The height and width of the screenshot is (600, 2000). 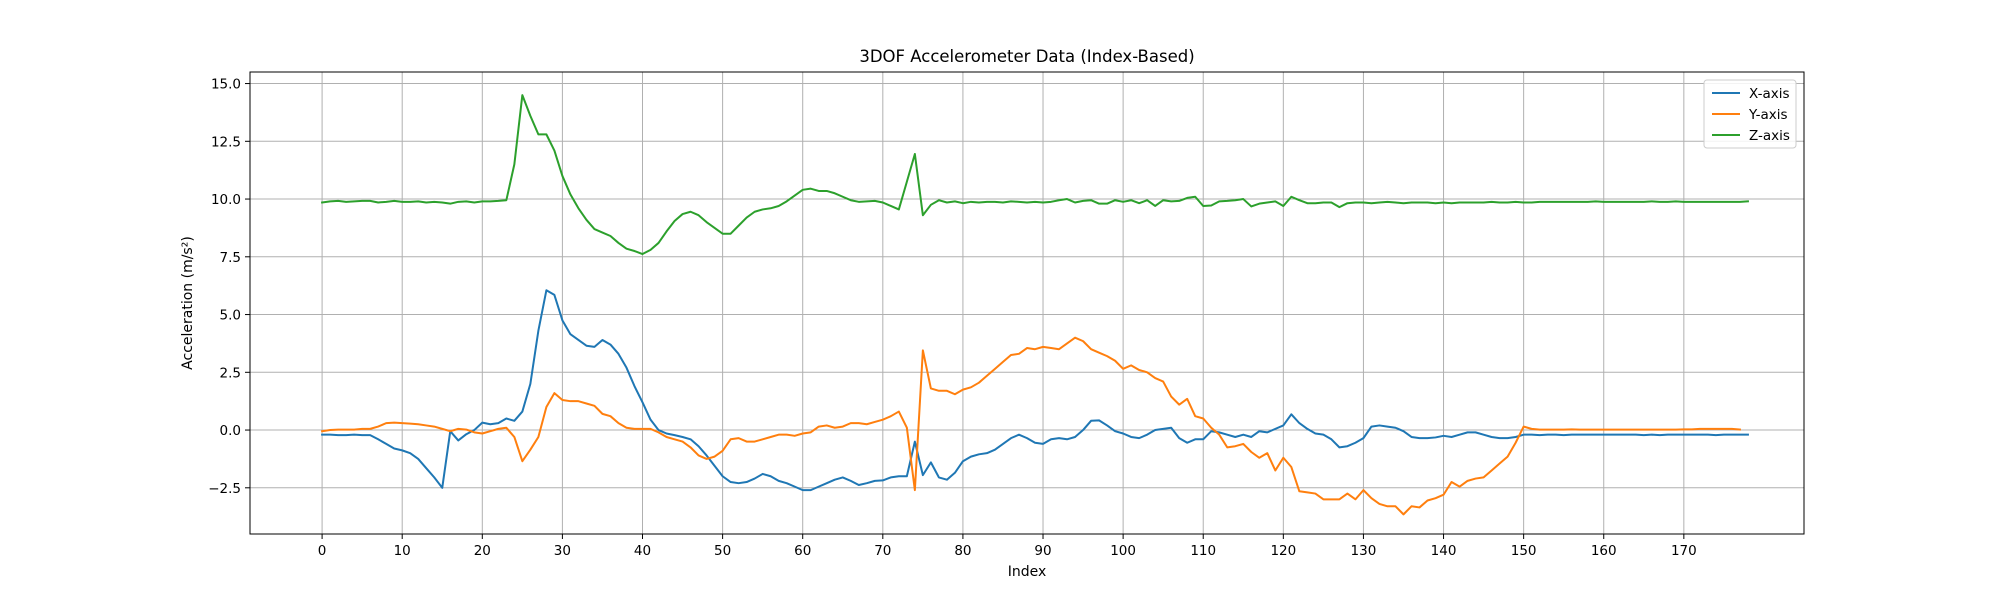 I want to click on x-tick-label: 40, so click(x=642, y=551).